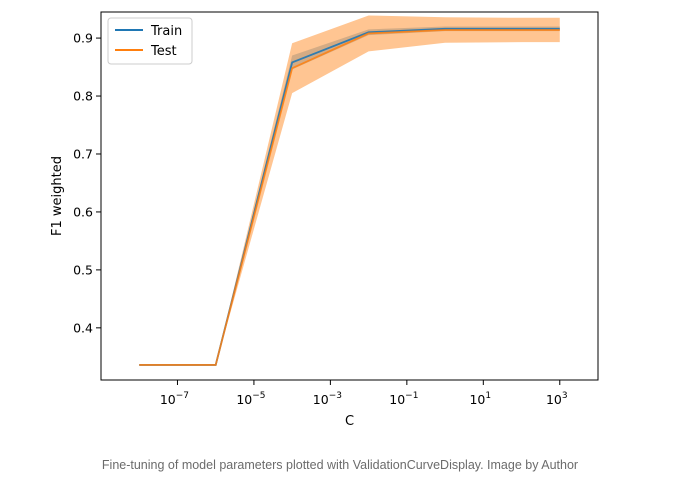  What do you see at coordinates (83, 269) in the screenshot?
I see `y-tick-label: 0.5` at bounding box center [83, 269].